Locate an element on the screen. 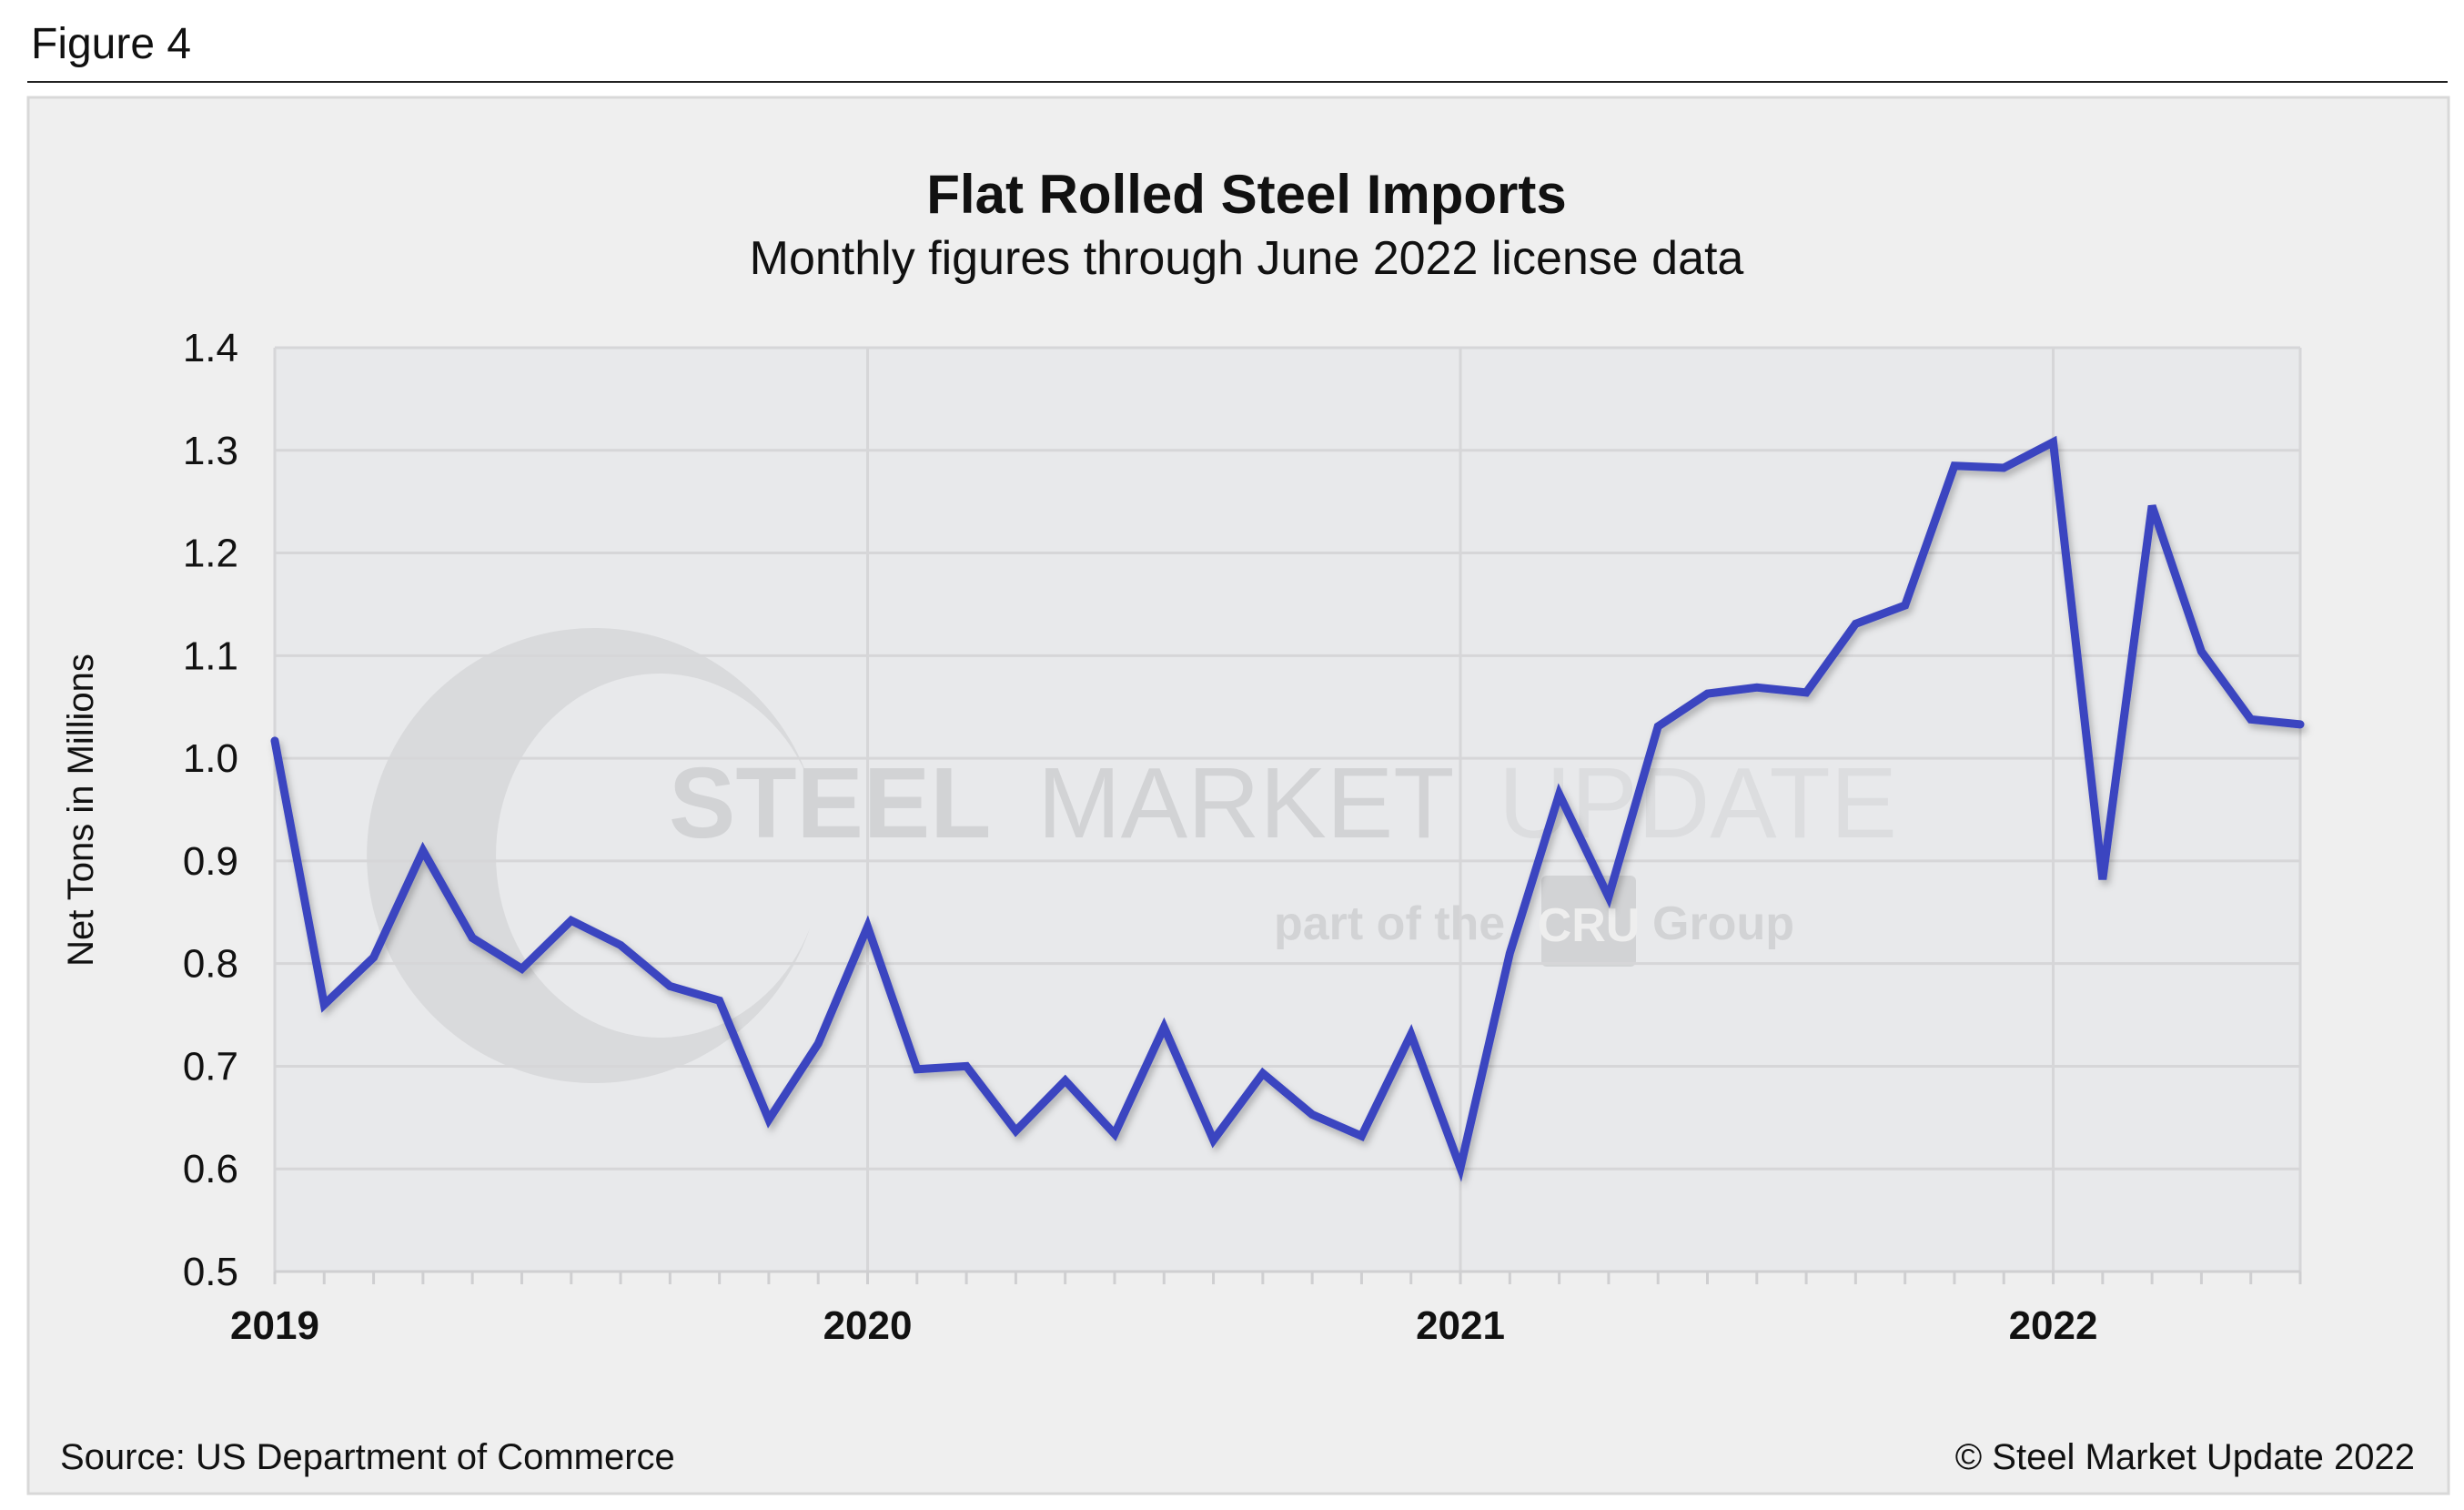  y-tick-label: 1.3 is located at coordinates (210, 451).